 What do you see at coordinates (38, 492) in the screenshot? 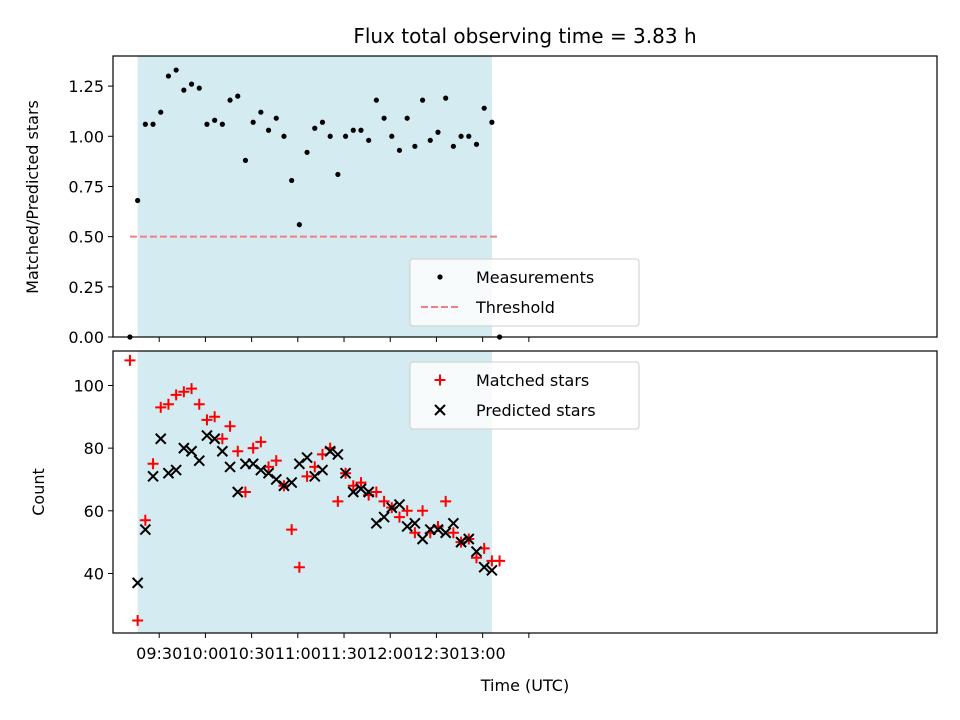
I see `bottom-y-axis-label: Count` at bounding box center [38, 492].